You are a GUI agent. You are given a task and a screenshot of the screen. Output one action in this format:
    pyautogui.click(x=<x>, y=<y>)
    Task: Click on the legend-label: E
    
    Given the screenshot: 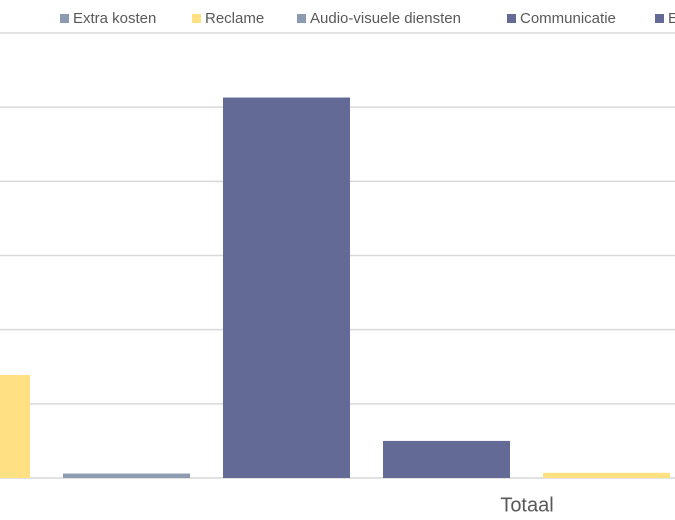 What is the action you would take?
    pyautogui.click(x=671, y=18)
    